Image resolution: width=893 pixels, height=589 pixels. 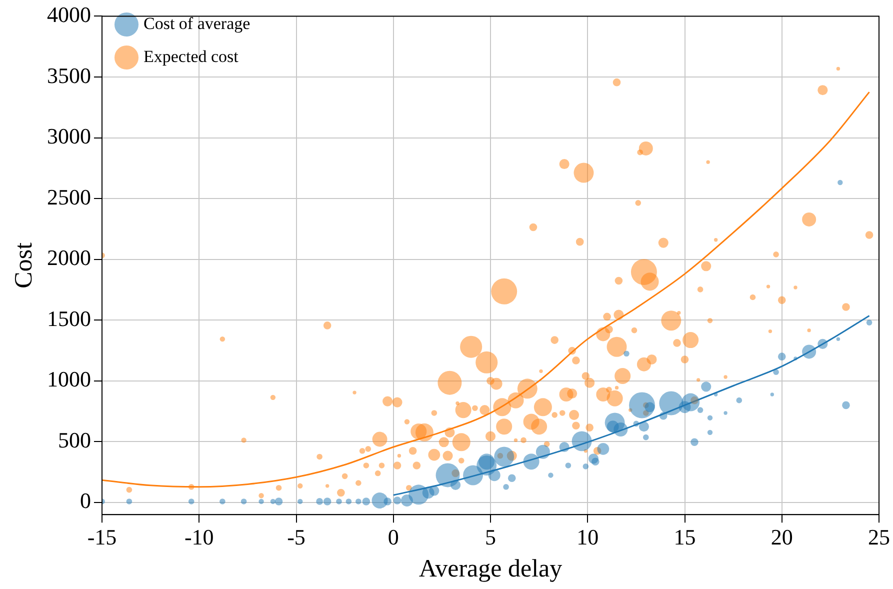 I want to click on y-tick-label: 1000, so click(x=69, y=379).